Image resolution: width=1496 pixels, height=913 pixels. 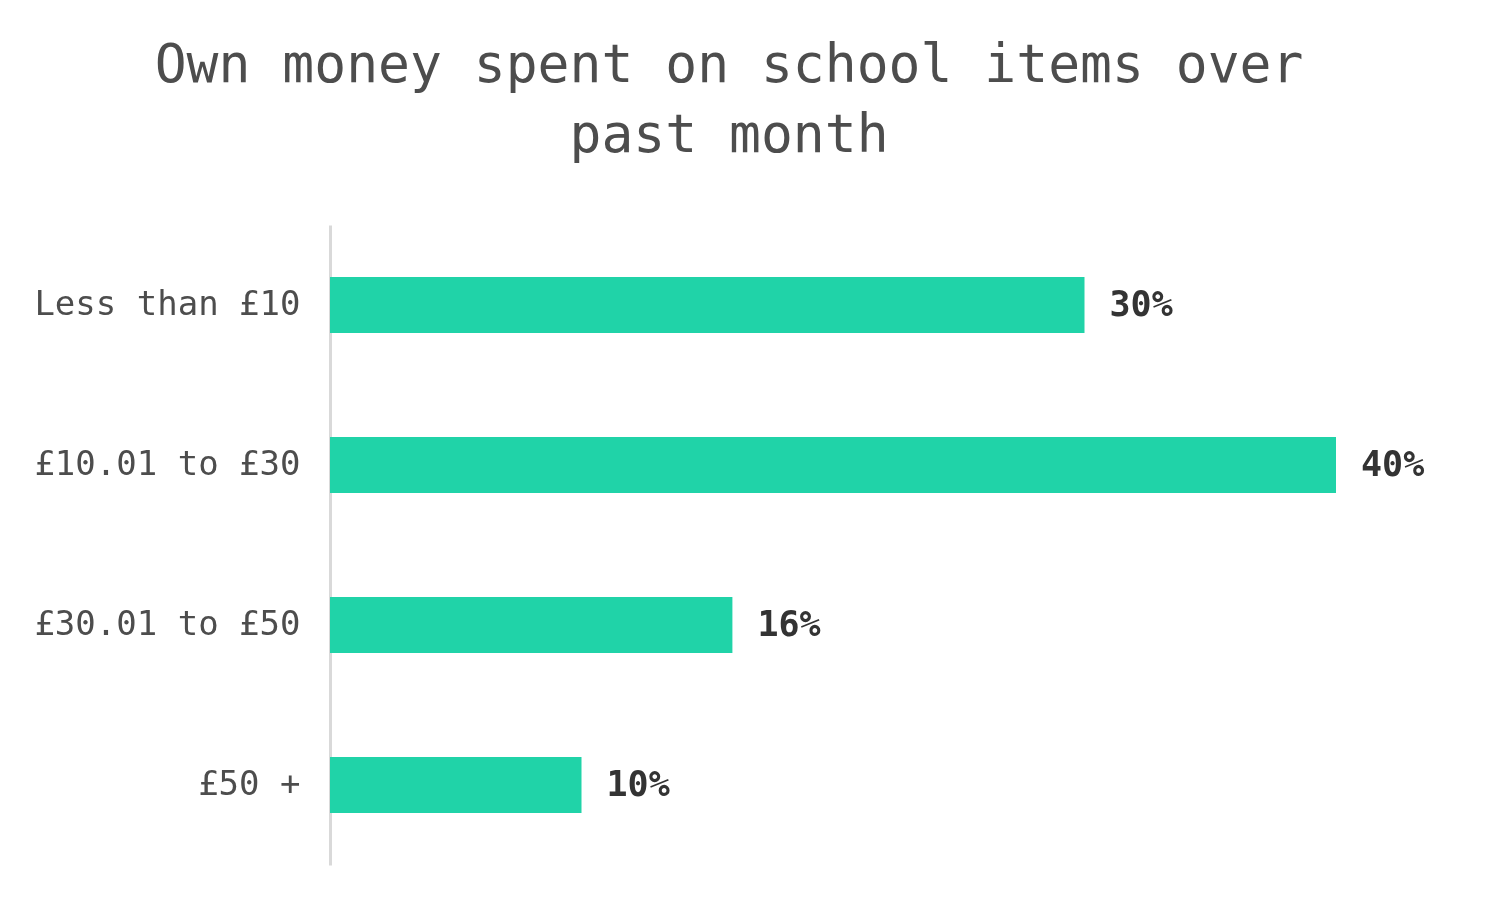 I want to click on data-label: 16%, so click(x=789, y=624).